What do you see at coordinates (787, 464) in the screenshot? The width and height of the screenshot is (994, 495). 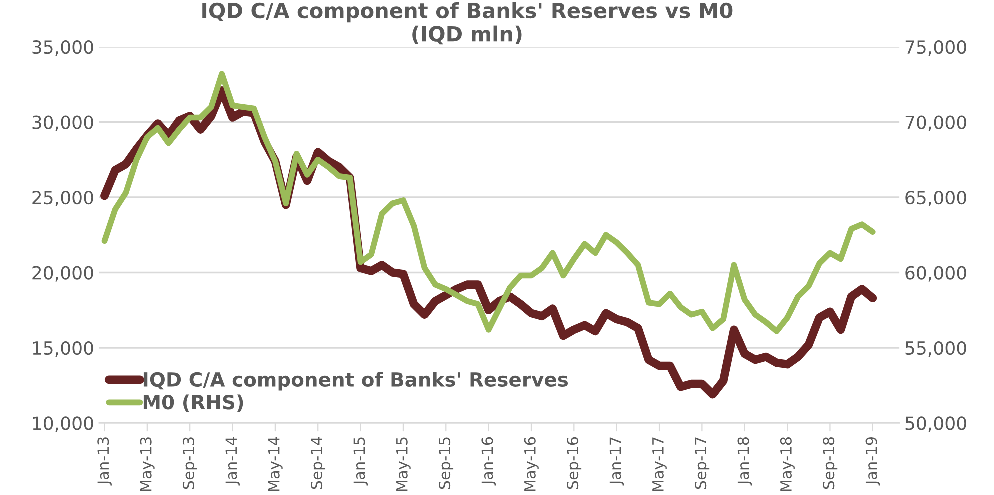 I see `x-tick-label: May-18` at bounding box center [787, 464].